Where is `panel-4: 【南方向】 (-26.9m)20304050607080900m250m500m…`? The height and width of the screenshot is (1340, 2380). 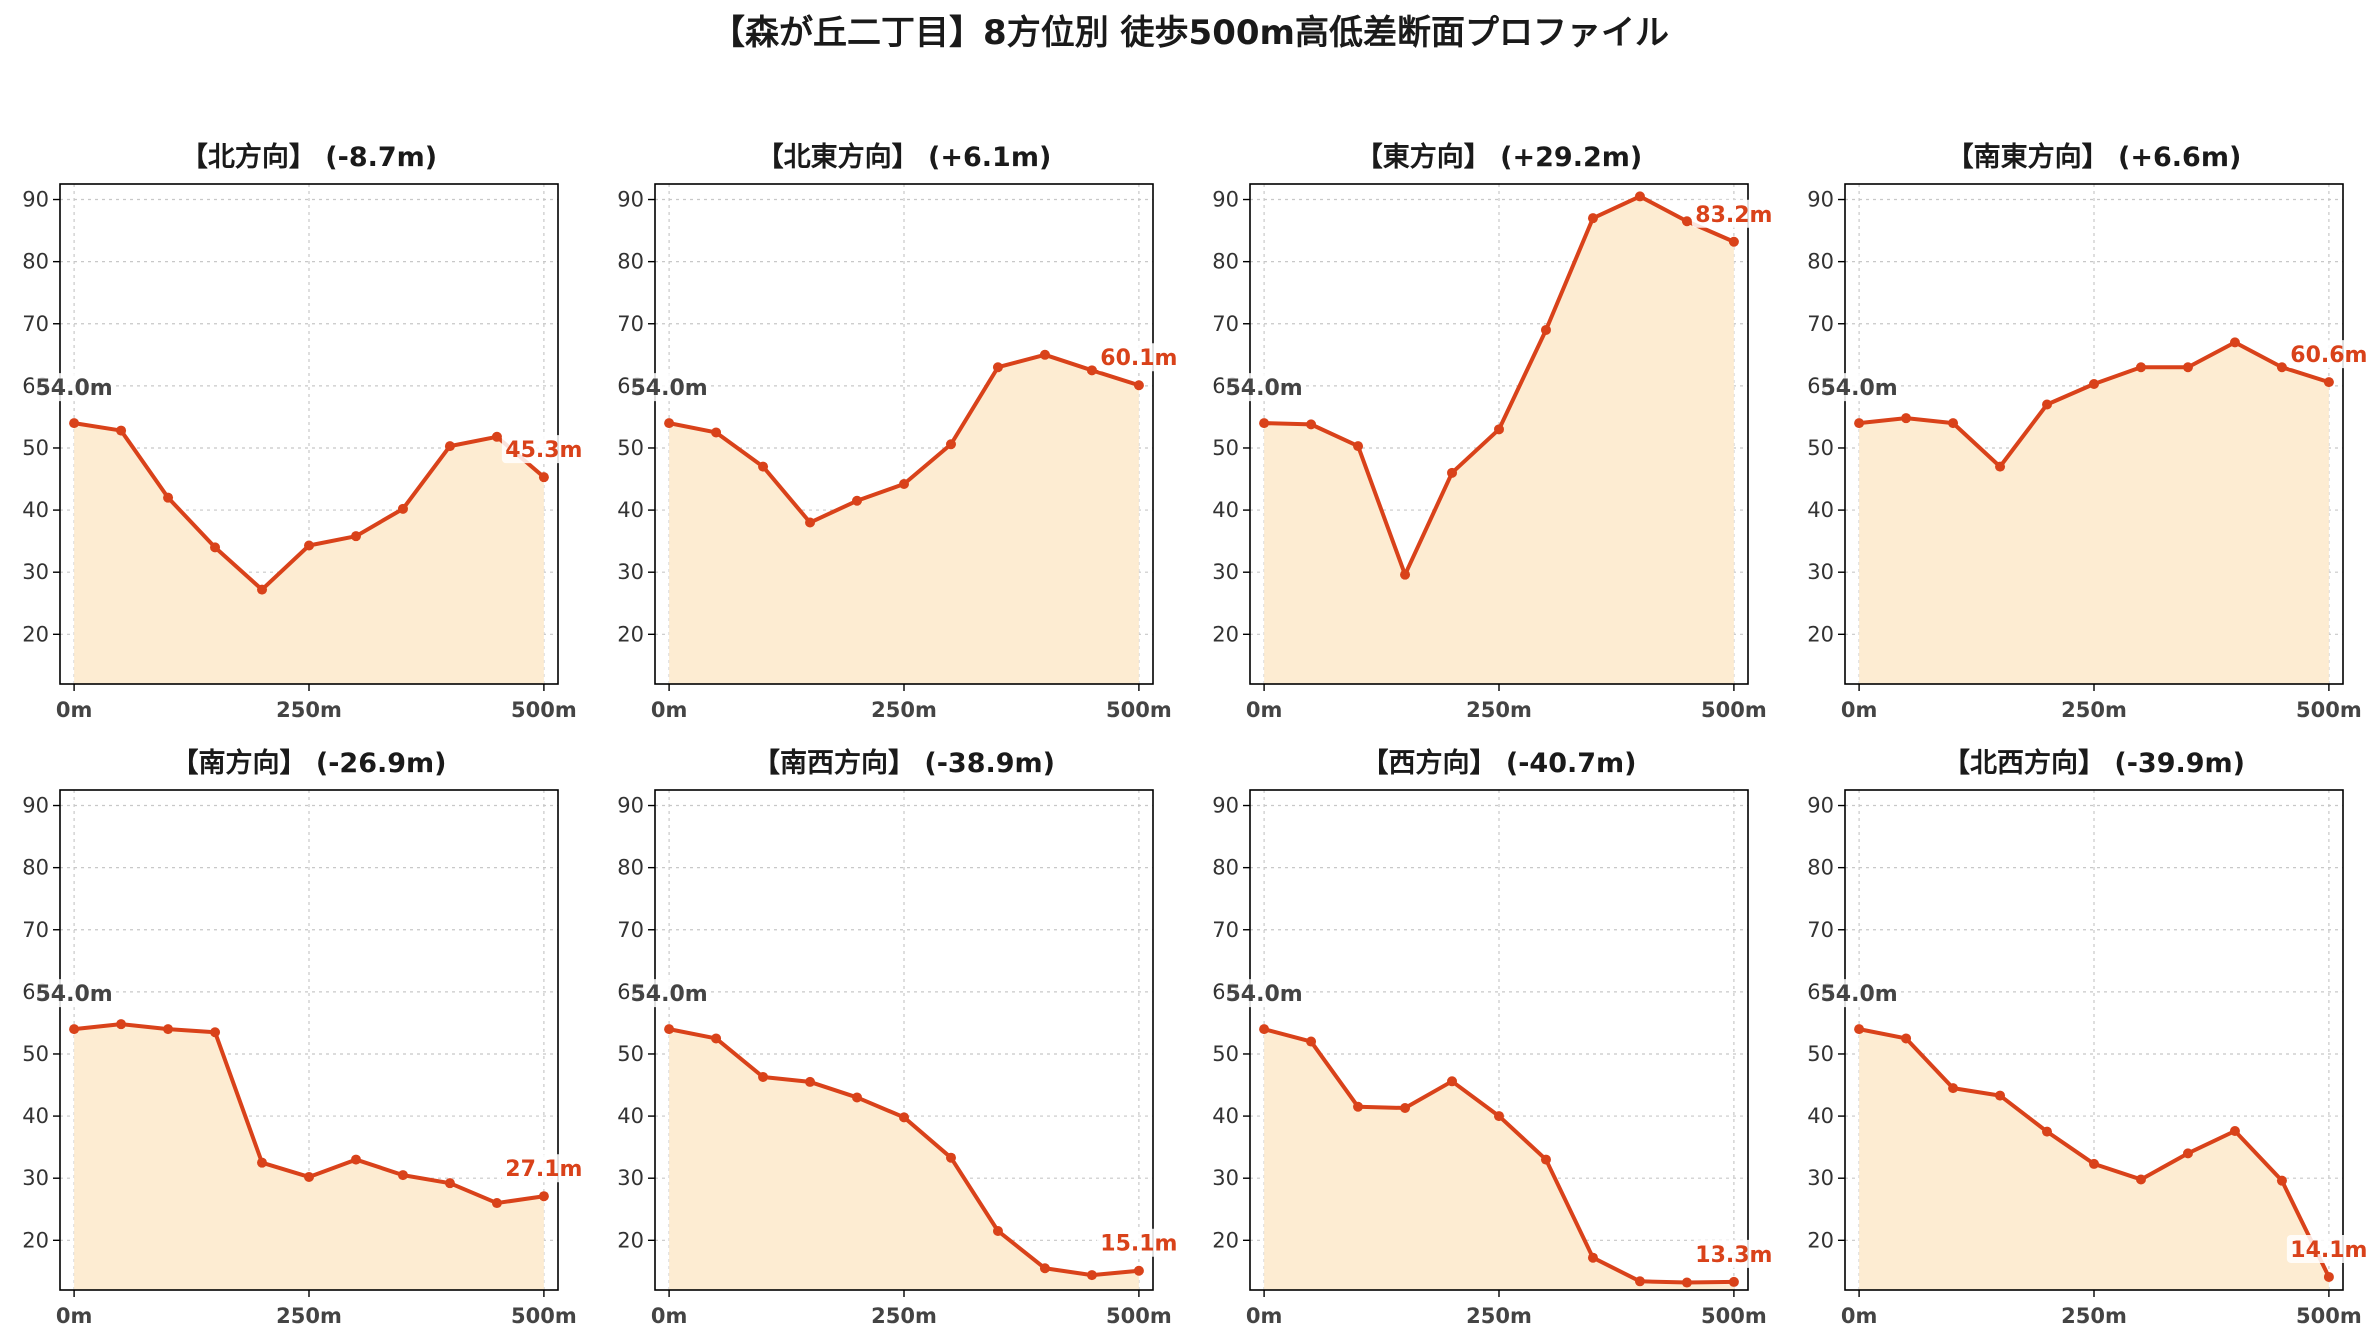
panel-4: 【南方向】 (-26.9m)20304050607080900m250m500m… is located at coordinates (304, 1037).